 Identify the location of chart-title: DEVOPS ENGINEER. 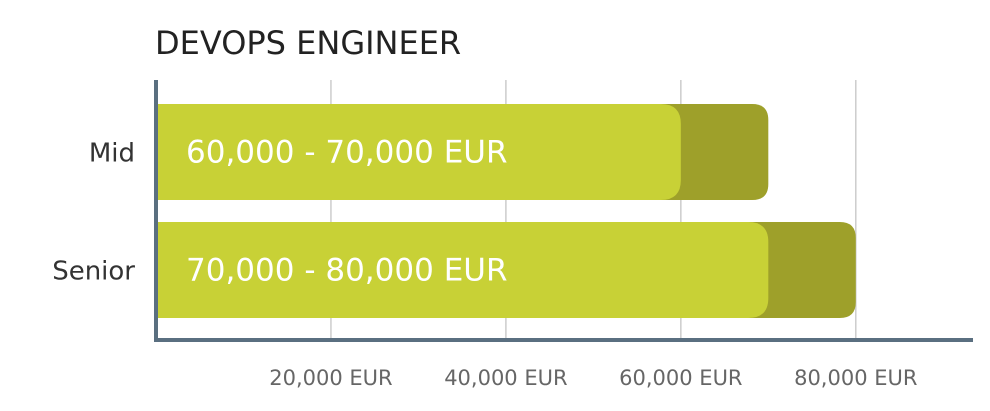
(308, 43).